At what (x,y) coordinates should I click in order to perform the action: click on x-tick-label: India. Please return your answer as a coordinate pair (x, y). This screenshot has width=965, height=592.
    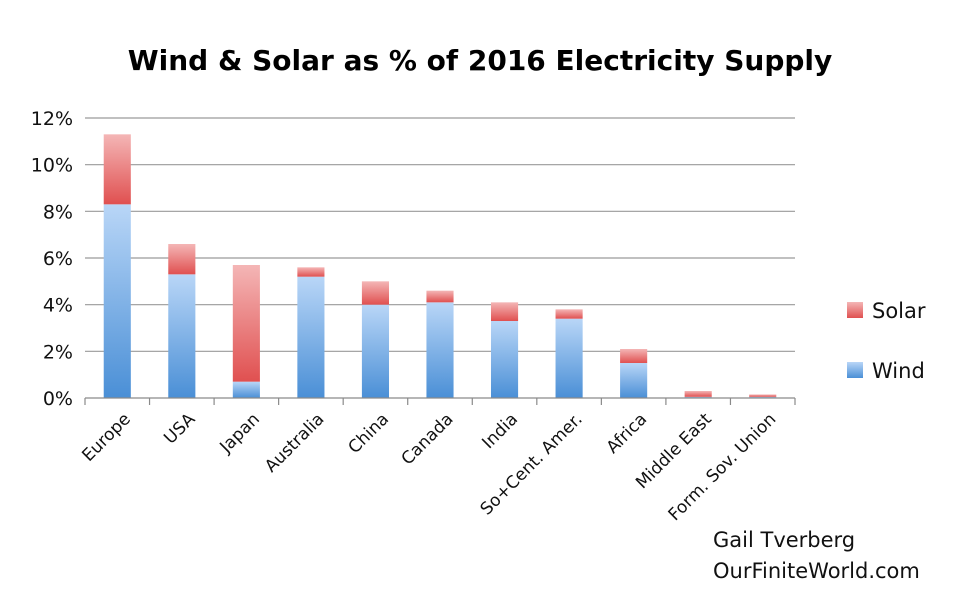
    Looking at the image, I should click on (500, 431).